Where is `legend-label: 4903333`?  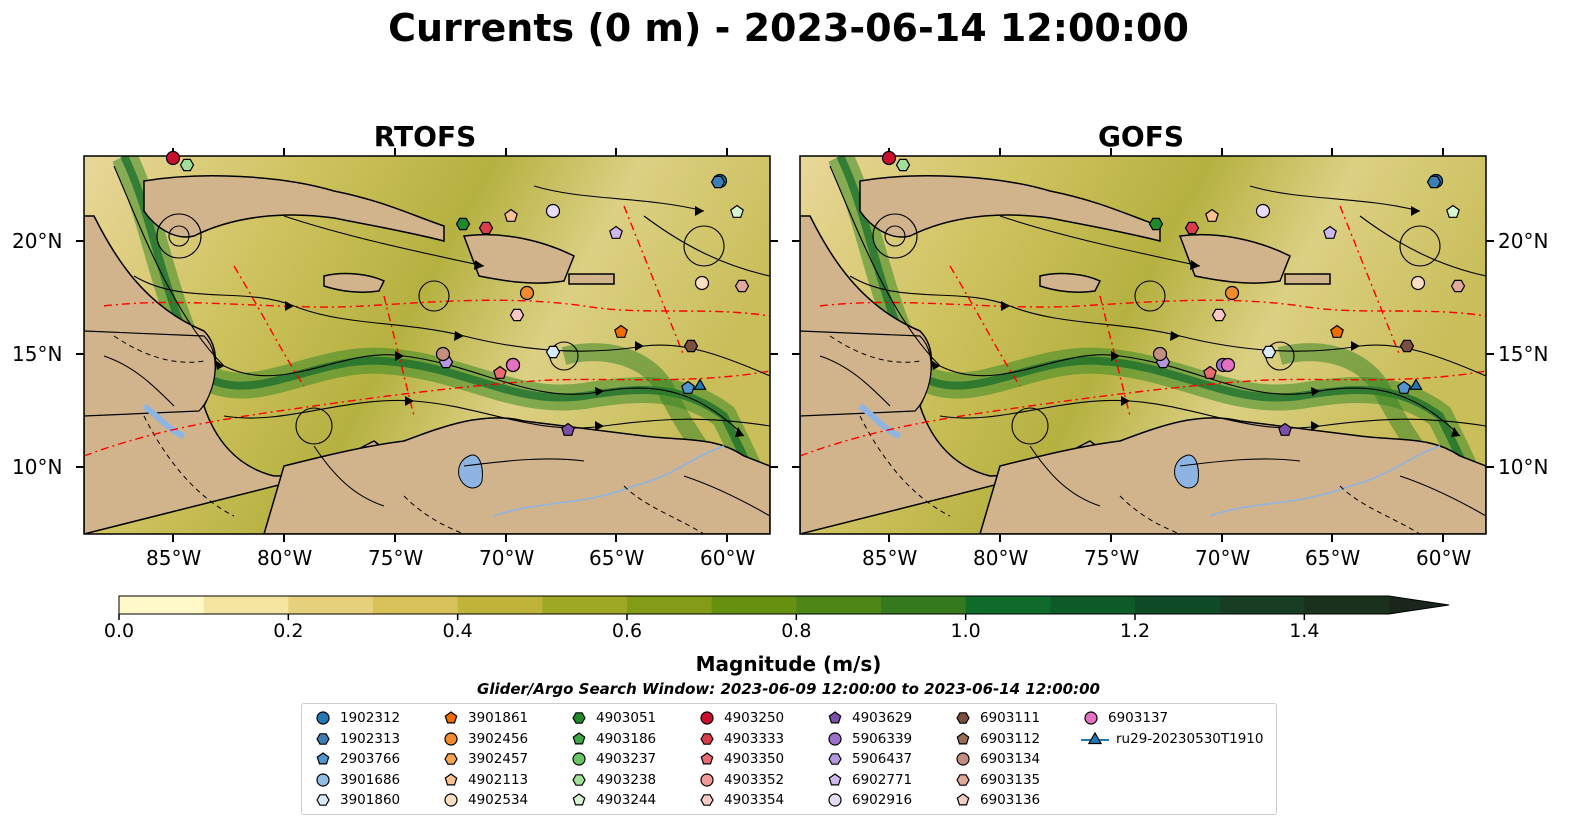 legend-label: 4903333 is located at coordinates (754, 738).